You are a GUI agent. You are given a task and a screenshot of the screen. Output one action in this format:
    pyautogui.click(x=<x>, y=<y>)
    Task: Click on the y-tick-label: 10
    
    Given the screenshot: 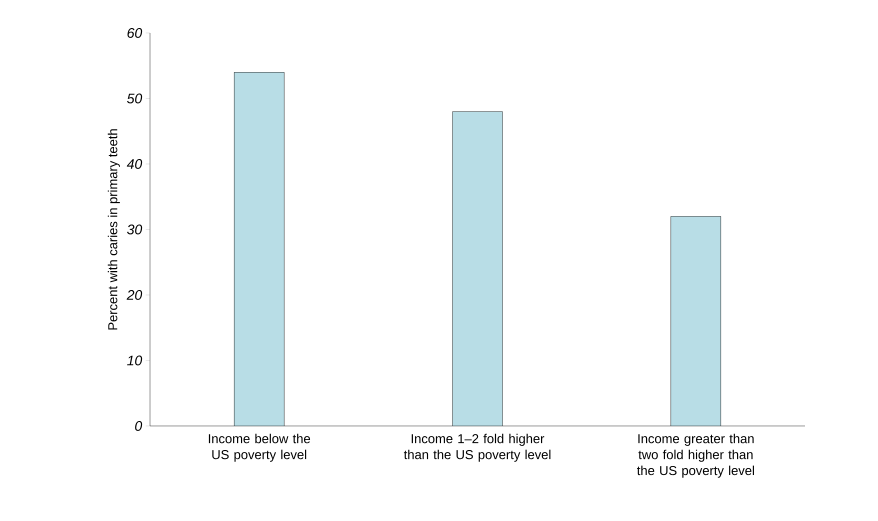 What is the action you would take?
    pyautogui.click(x=134, y=361)
    